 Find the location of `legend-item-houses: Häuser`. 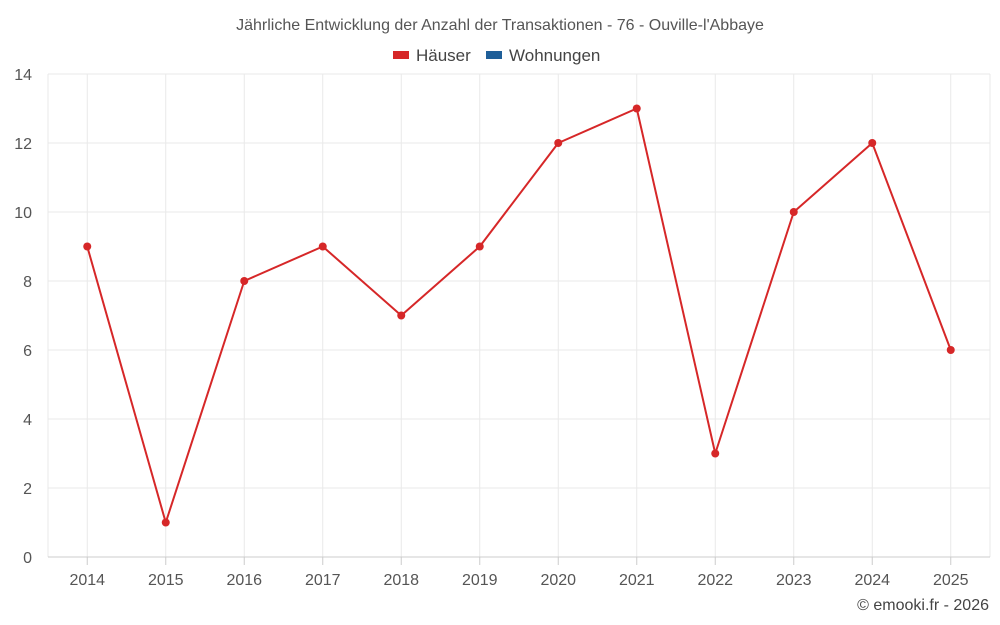

legend-item-houses: Häuser is located at coordinates (432, 55).